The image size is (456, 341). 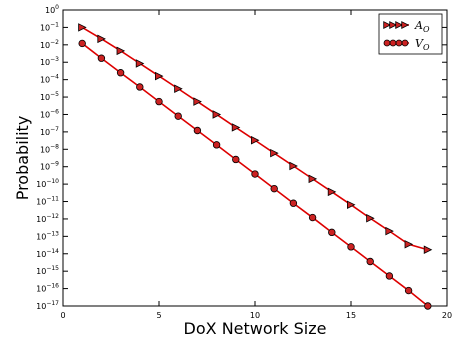 What do you see at coordinates (447, 315) in the screenshot?
I see `x-tick-label: 20` at bounding box center [447, 315].